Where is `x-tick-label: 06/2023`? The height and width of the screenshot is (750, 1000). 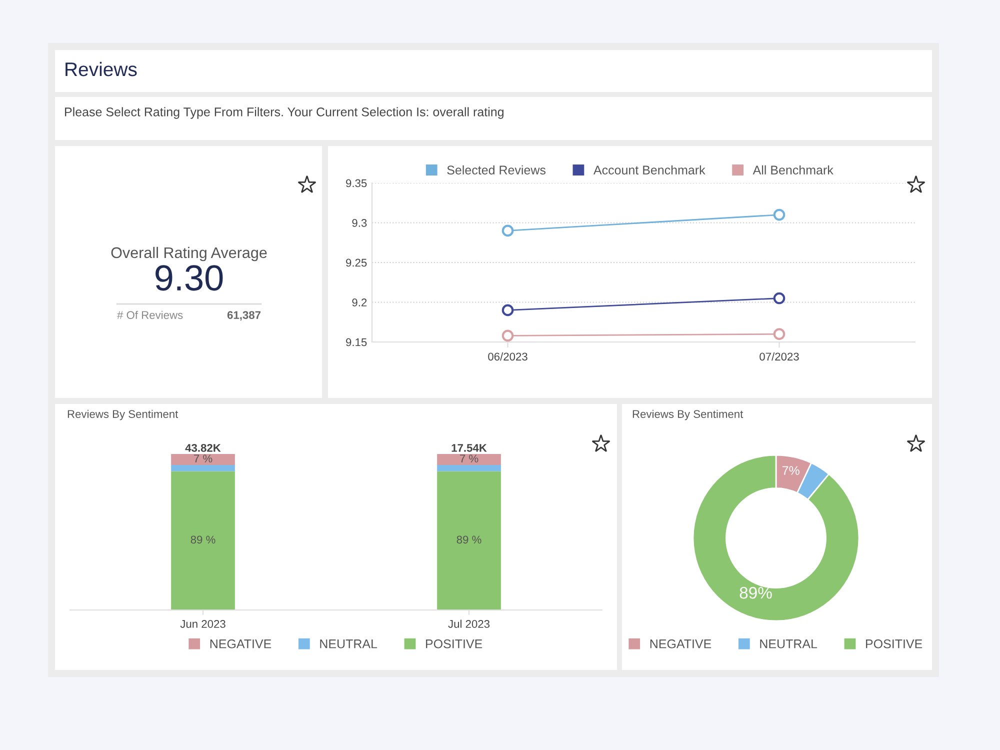 x-tick-label: 06/2023 is located at coordinates (508, 356).